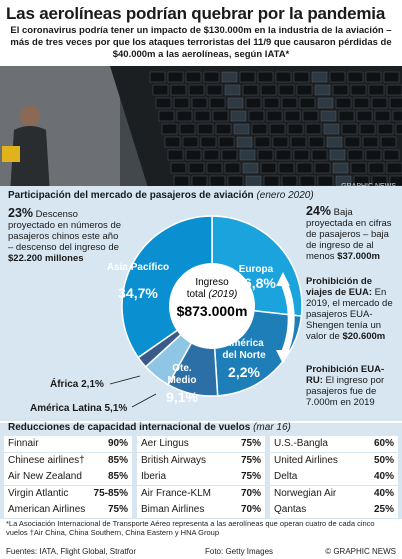 The height and width of the screenshot is (559, 402). What do you see at coordinates (138, 293) in the screenshot?
I see `asia-pct: 34,7%` at bounding box center [138, 293].